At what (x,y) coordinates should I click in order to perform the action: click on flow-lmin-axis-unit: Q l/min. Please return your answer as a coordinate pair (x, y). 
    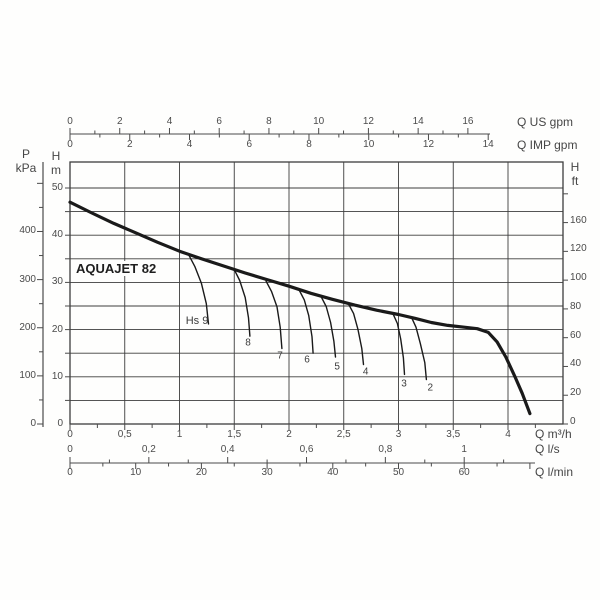
    Looking at the image, I should click on (554, 472).